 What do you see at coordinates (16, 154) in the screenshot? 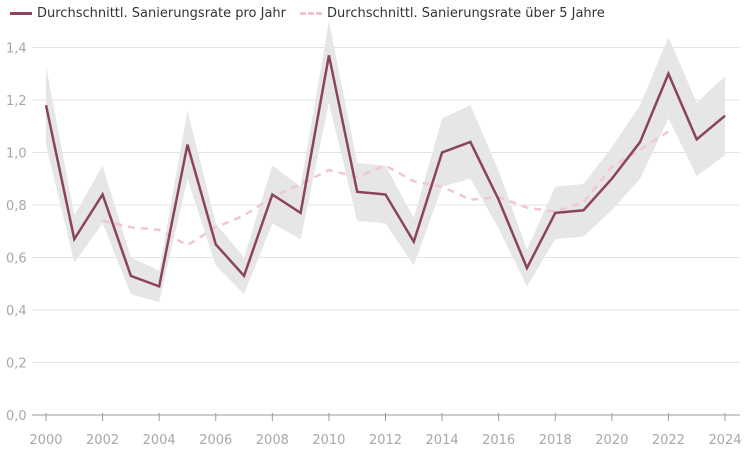
I see `y-tick-label: 1,0` at bounding box center [16, 154].